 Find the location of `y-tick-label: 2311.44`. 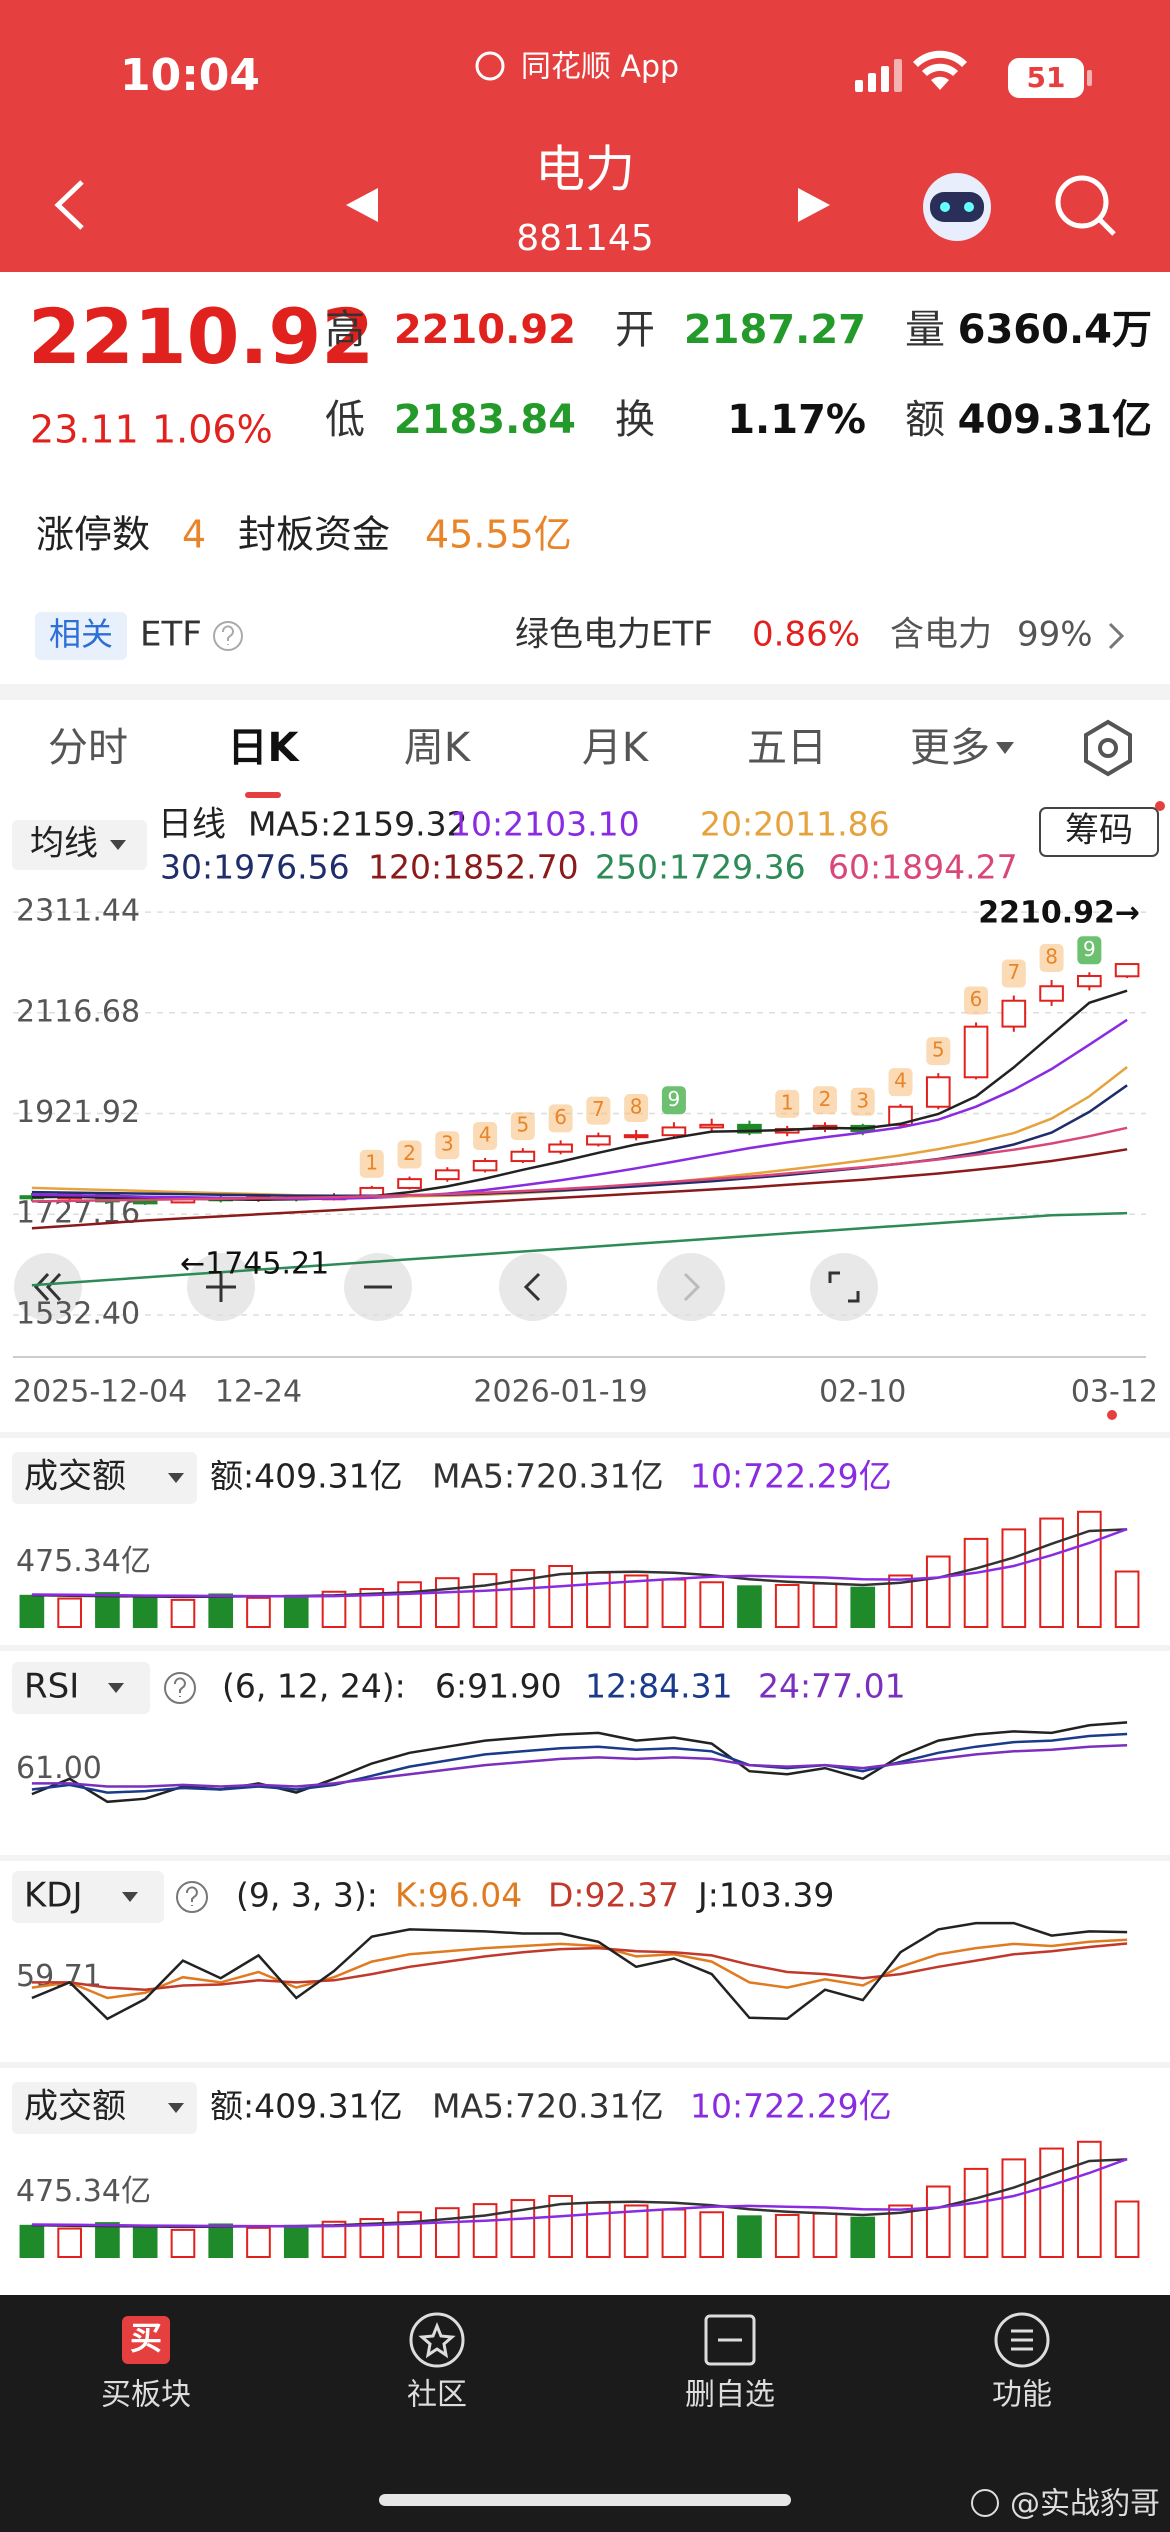

y-tick-label: 2311.44 is located at coordinates (78, 911).